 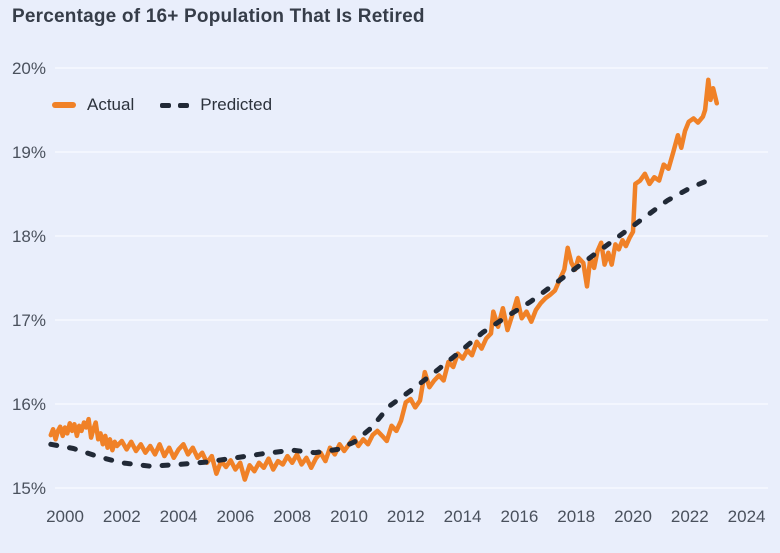 I want to click on legend-label-actual: Actual, so click(x=111, y=104).